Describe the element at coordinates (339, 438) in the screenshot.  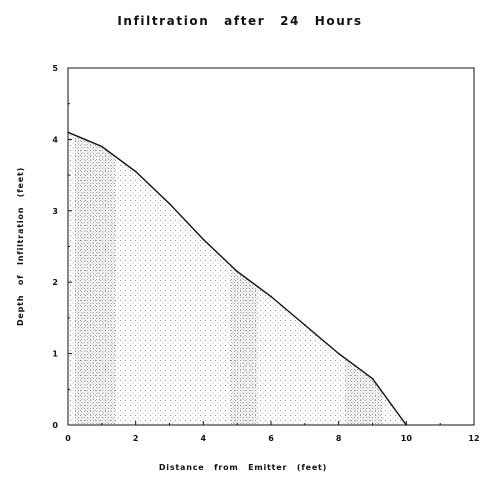
I see `x-tick-label-8: 8` at that location.